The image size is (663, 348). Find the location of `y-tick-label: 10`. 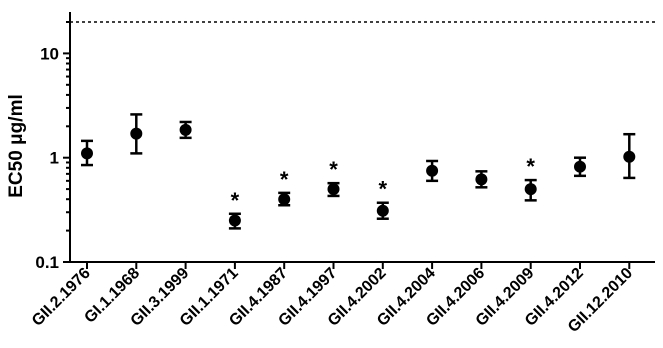

y-tick-label: 10 is located at coordinates (49, 53).